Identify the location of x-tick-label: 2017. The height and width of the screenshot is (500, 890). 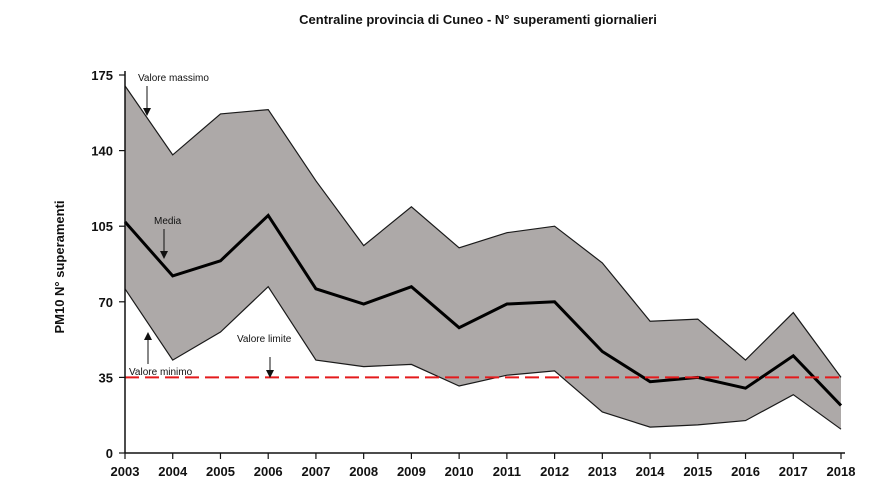
(793, 471).